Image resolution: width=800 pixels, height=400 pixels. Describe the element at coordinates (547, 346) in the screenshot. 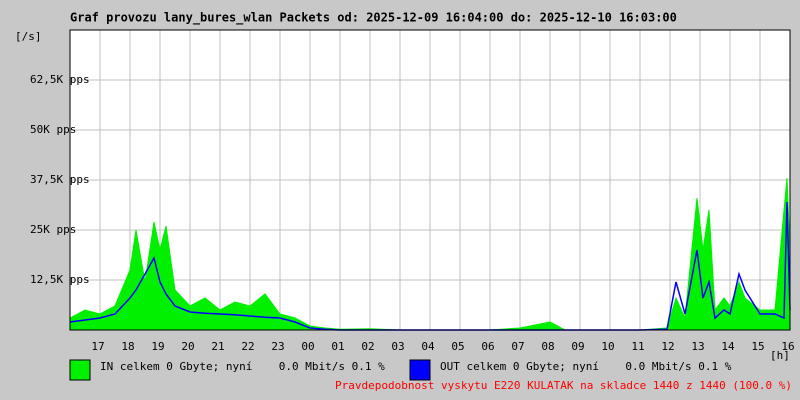

I see `x-tick-label: 08` at that location.